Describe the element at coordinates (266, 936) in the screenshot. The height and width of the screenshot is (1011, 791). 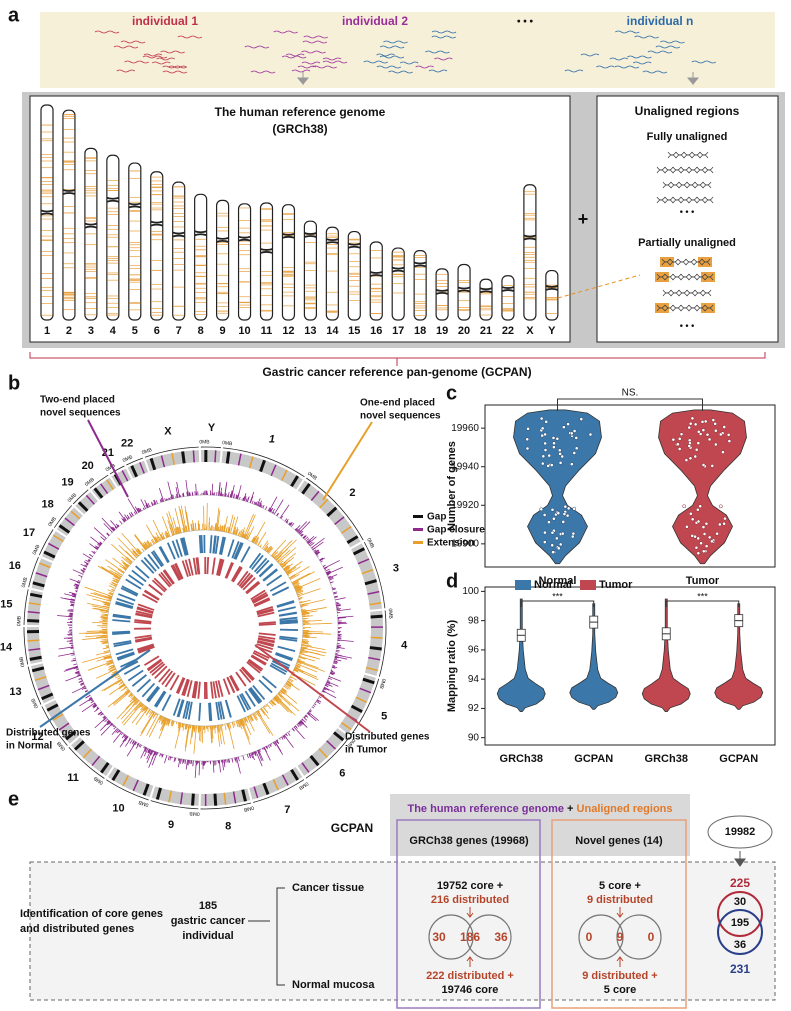
I see `brace` at that location.